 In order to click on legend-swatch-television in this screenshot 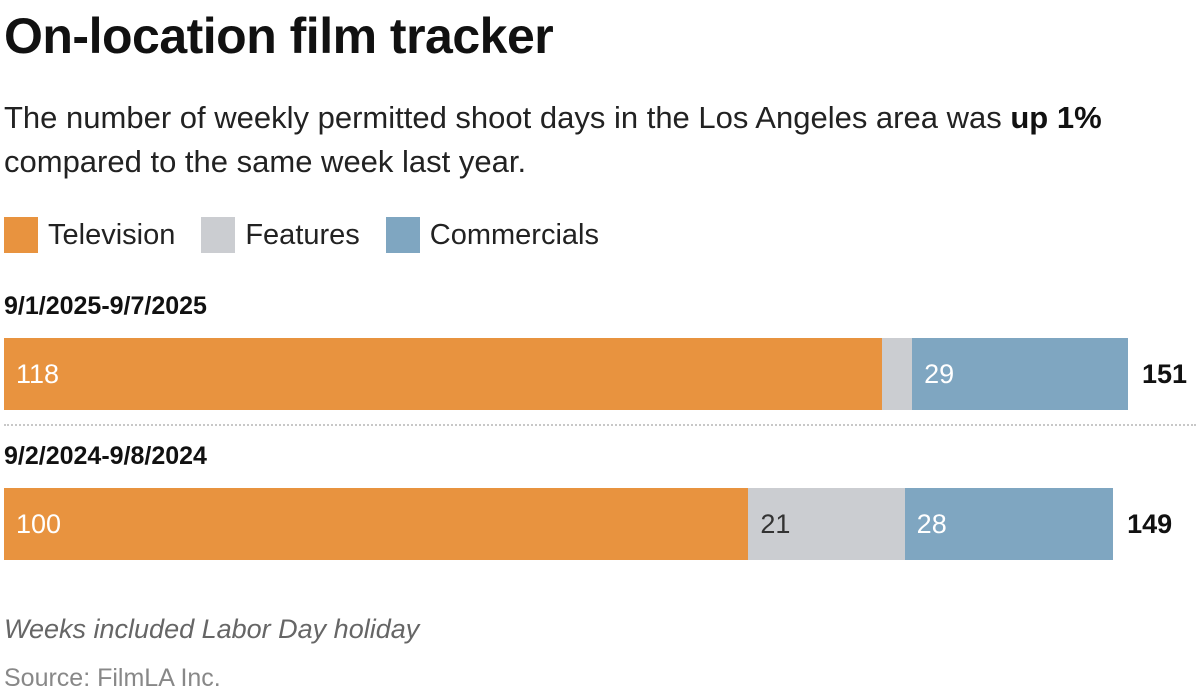, I will do `click(21, 235)`.